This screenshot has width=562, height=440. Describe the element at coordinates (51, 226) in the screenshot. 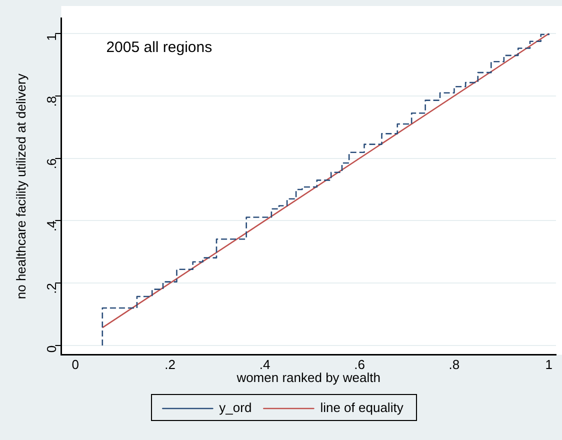

I see `y-tick-label: .4` at that location.